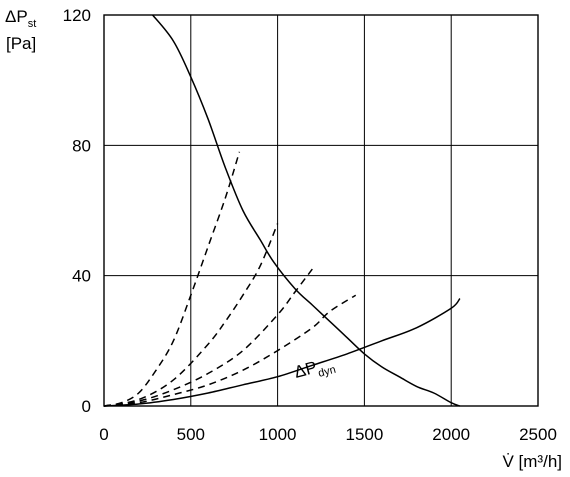  Describe the element at coordinates (328, 434) in the screenshot. I see `x-tick-labels: 0 500 1000 1500 2000 2500` at that location.